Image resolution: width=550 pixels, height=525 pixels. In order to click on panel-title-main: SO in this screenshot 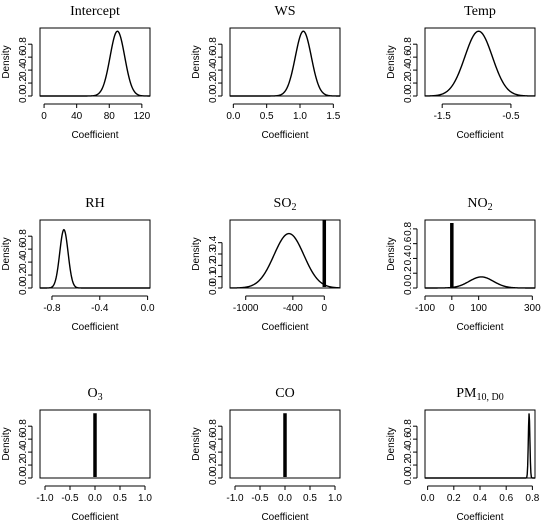, I will do `click(283, 203)`.